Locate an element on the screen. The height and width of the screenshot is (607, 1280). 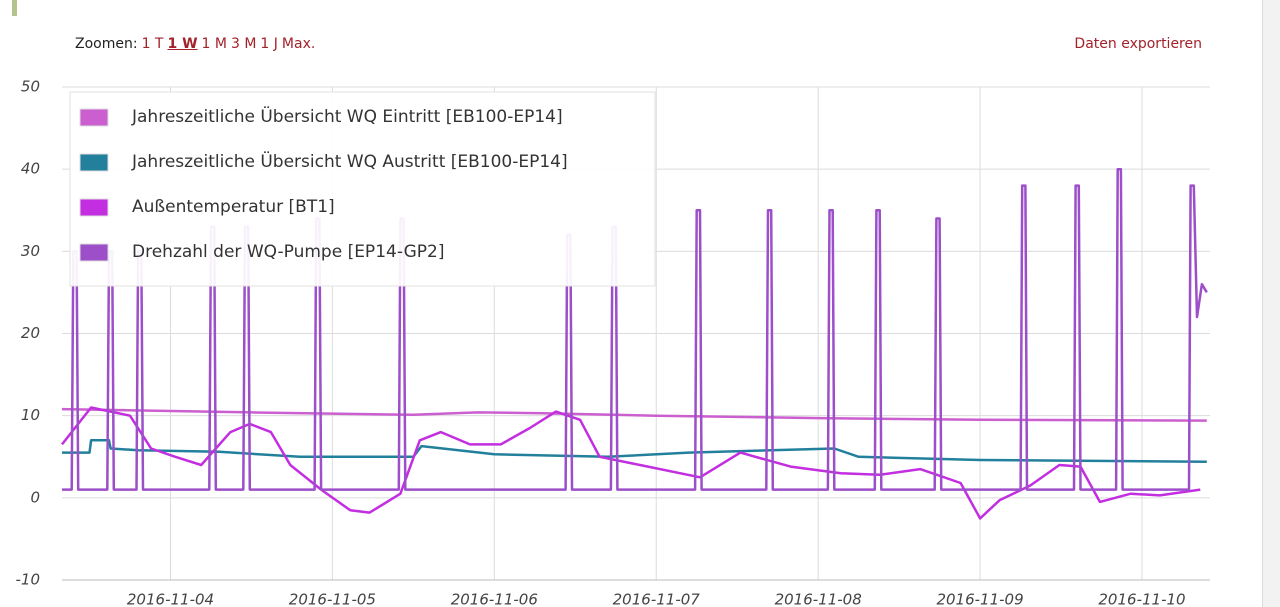
y-tick-label: 40 is located at coordinates (30, 169).